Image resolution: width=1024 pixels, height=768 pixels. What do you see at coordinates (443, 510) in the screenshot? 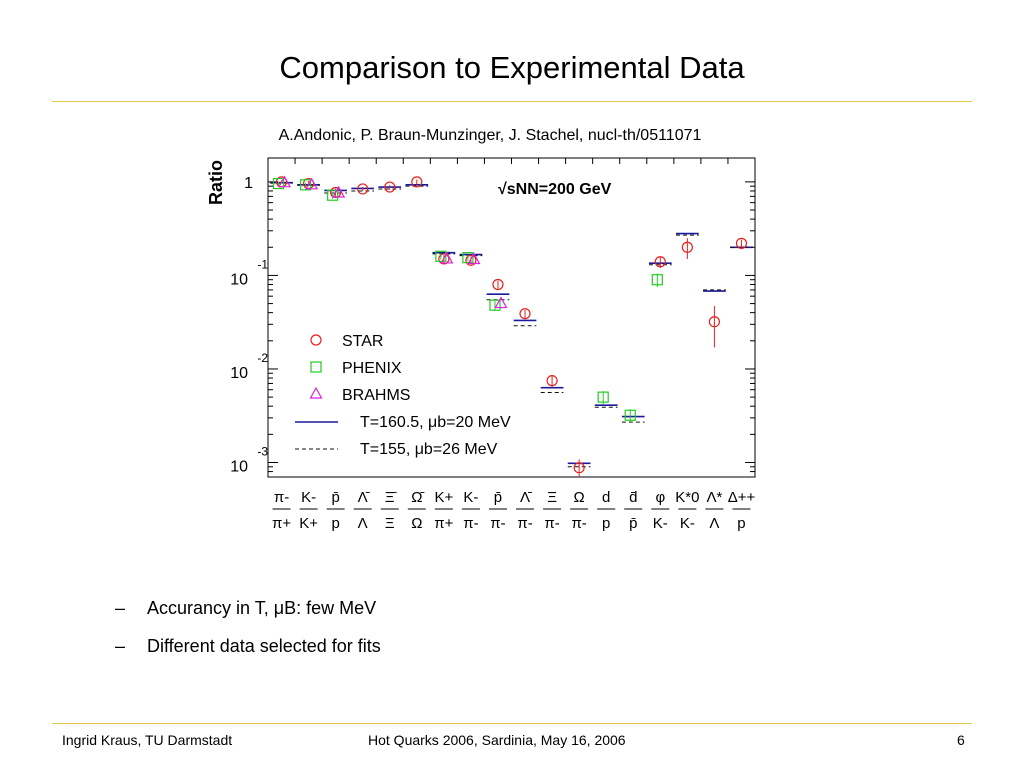
I see `category-label: K+ π+` at bounding box center [443, 510].